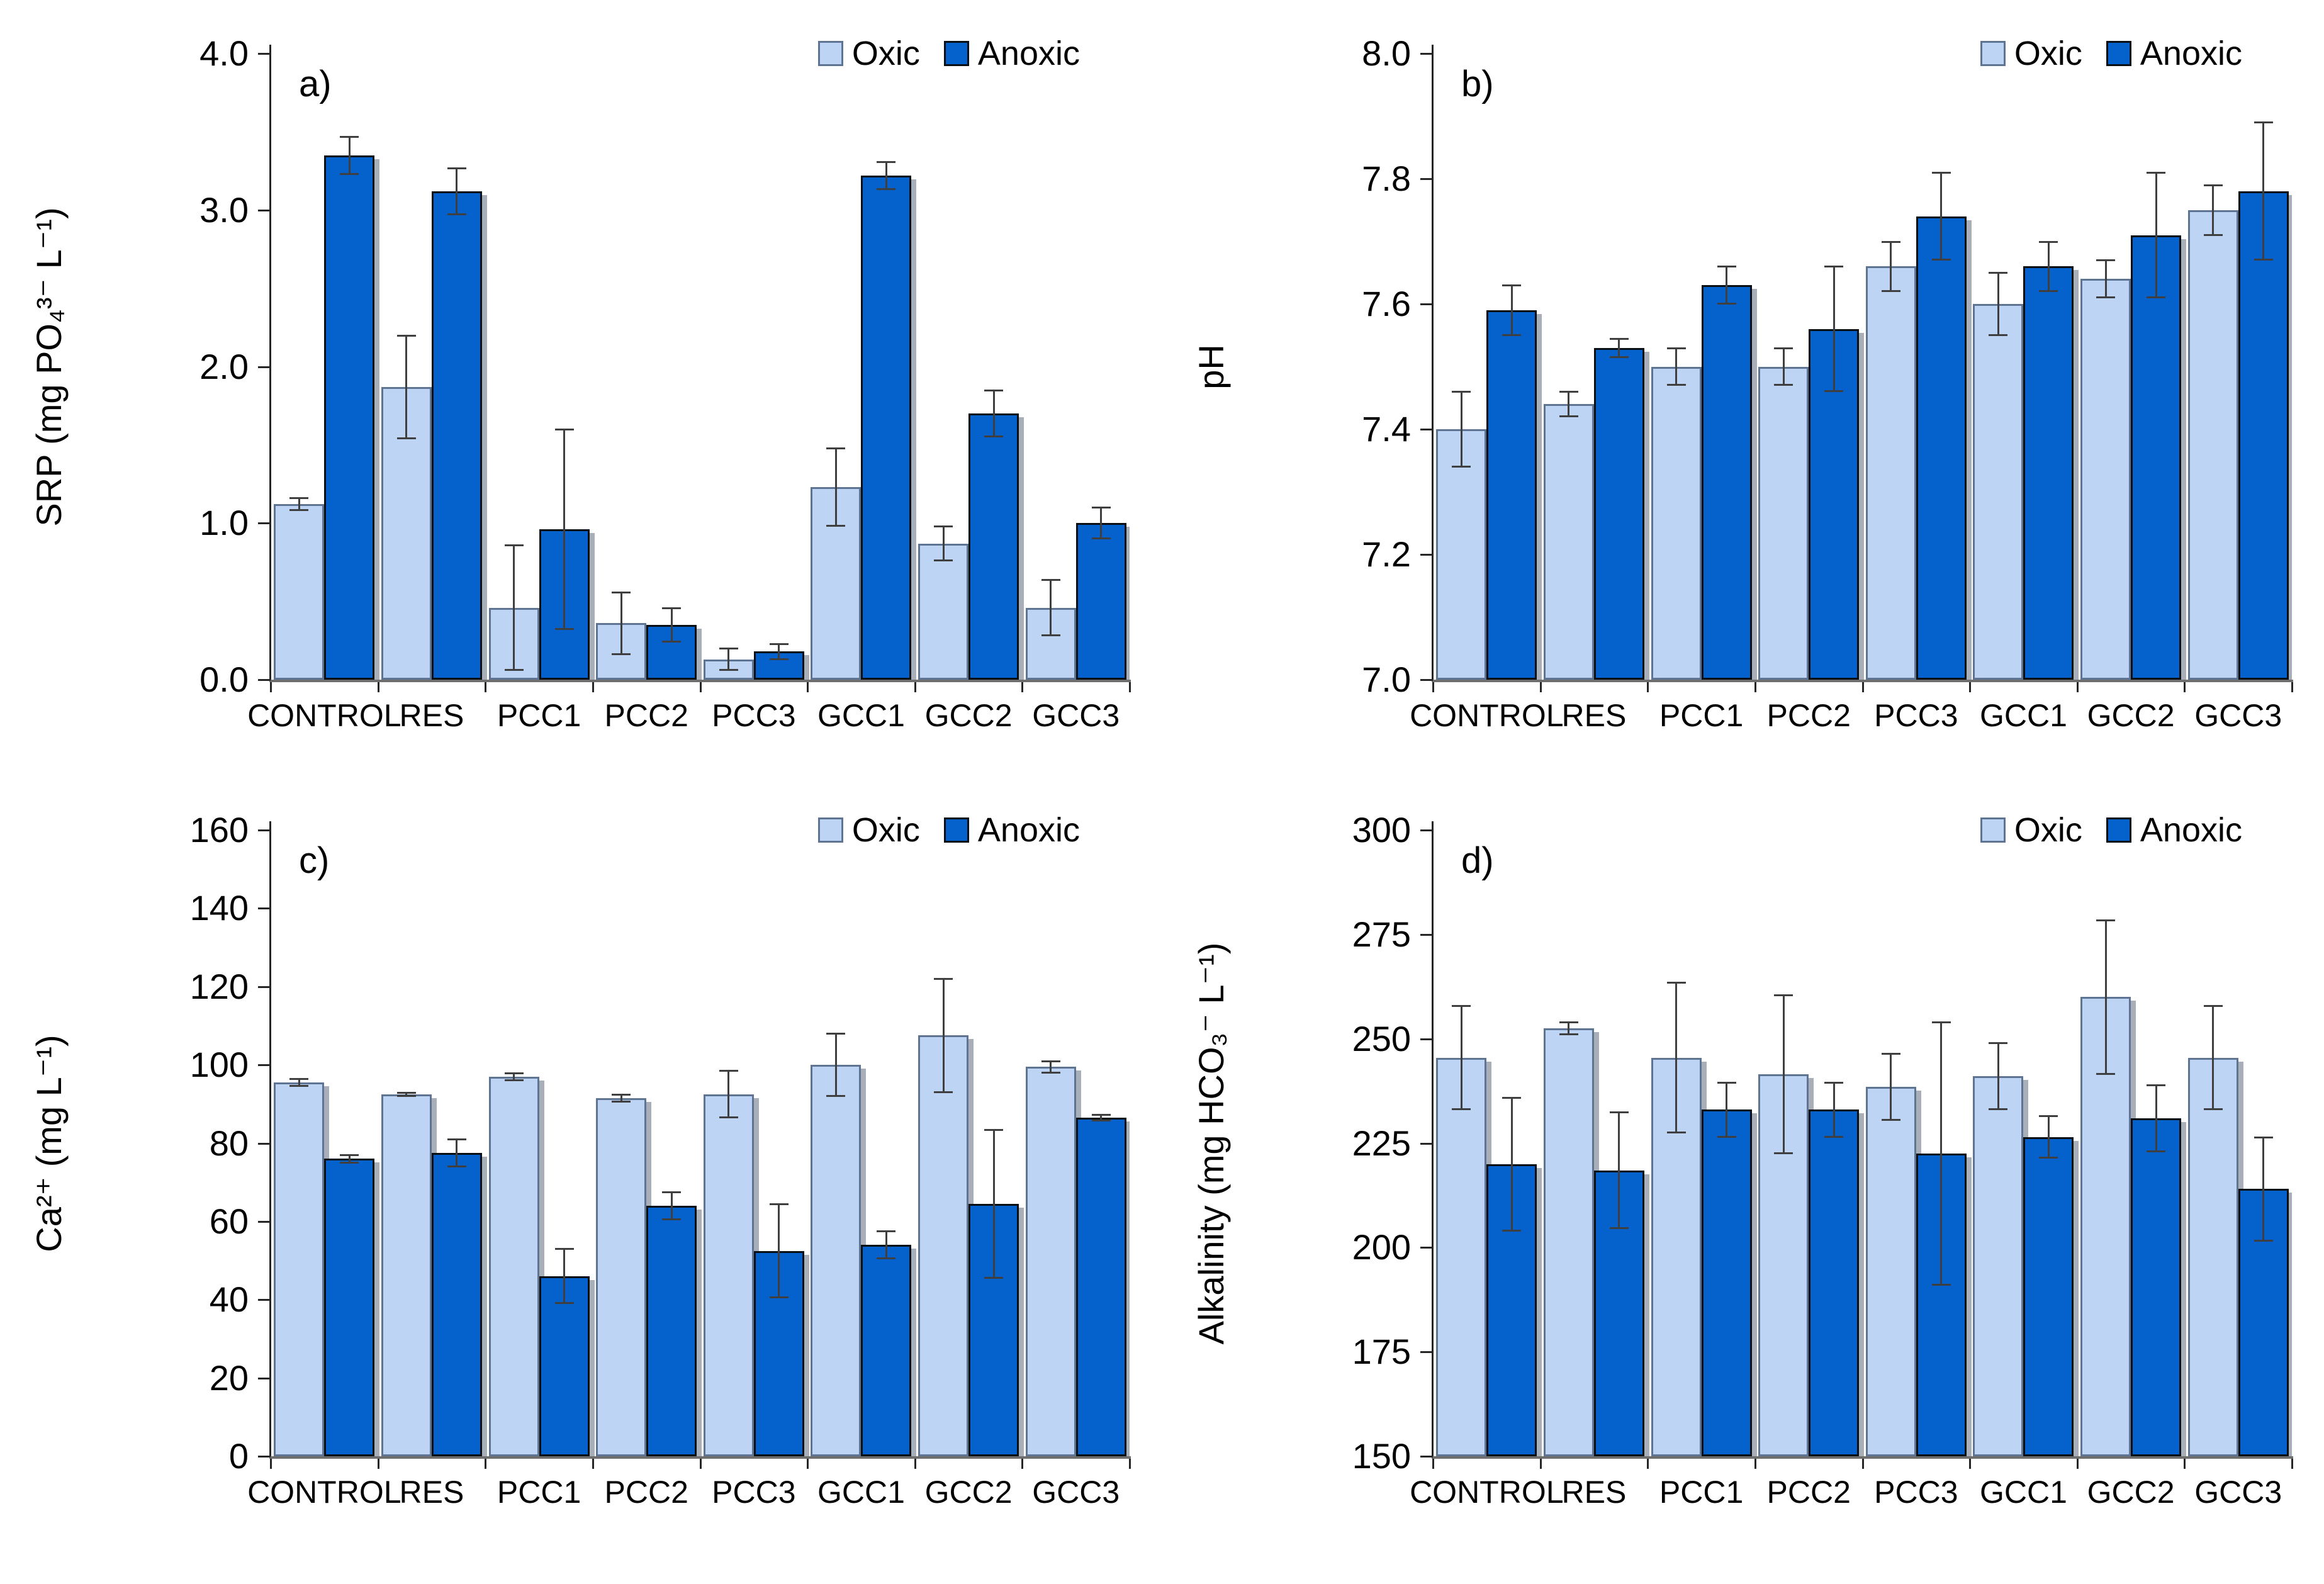 The image size is (2324, 1584). I want to click on y-axis-line, so click(1433, 363).